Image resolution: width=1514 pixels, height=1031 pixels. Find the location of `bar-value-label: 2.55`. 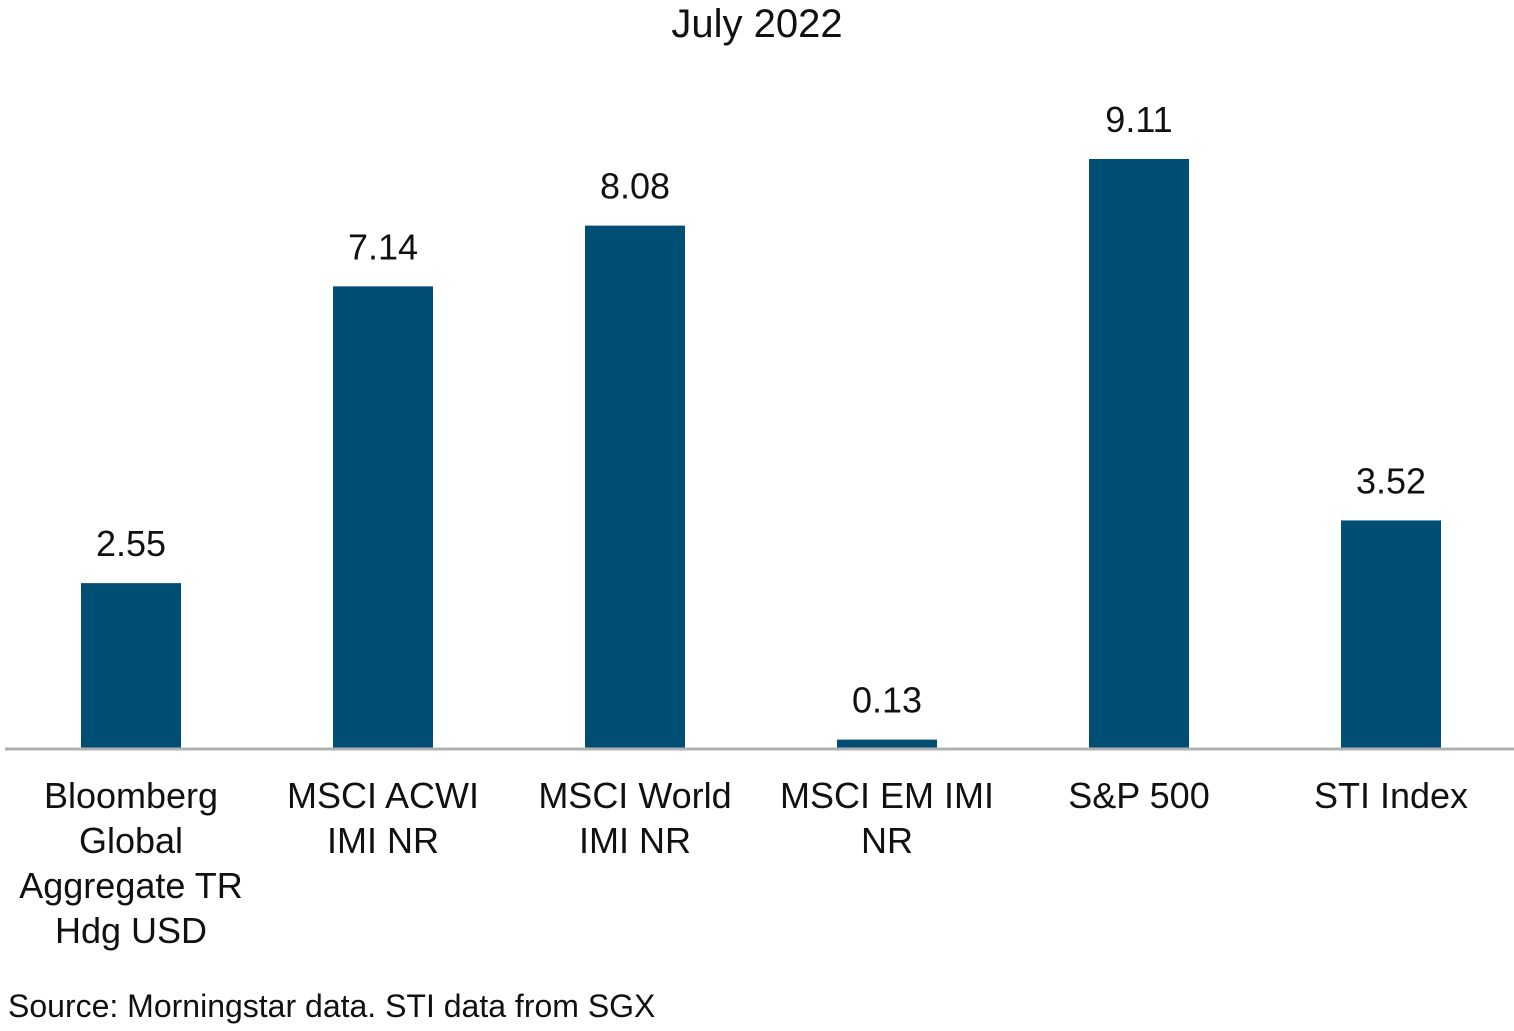

bar-value-label: 2.55 is located at coordinates (131, 543).